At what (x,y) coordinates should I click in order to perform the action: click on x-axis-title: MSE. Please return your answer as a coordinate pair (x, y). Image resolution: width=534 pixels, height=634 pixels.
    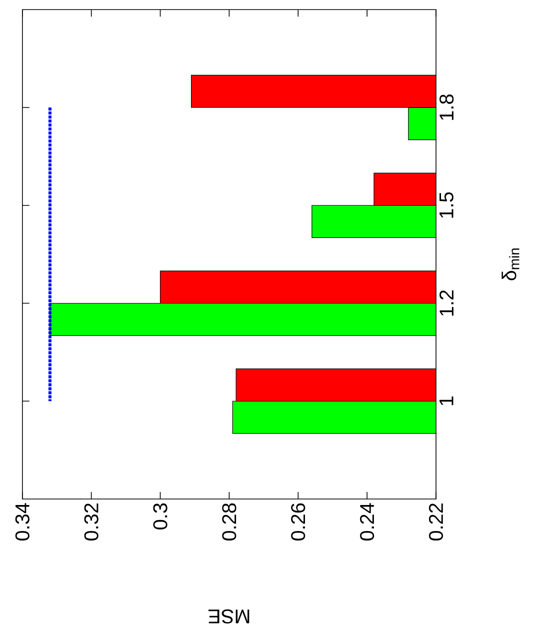
    Looking at the image, I should click on (229, 616).